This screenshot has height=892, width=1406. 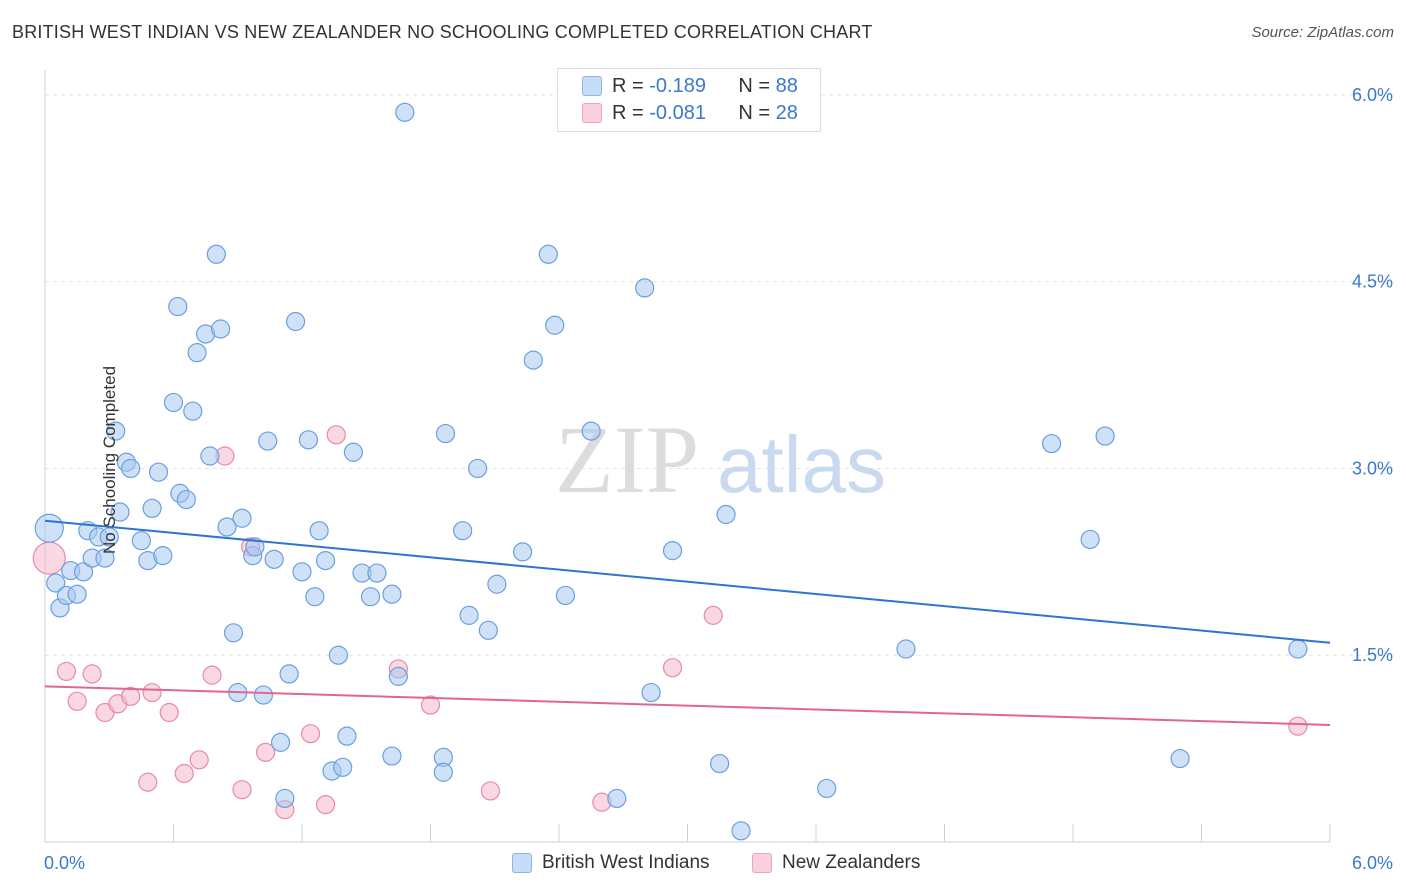 What do you see at coordinates (1322, 32) in the screenshot?
I see `chart-source: Source: ZipAtlas.com` at bounding box center [1322, 32].